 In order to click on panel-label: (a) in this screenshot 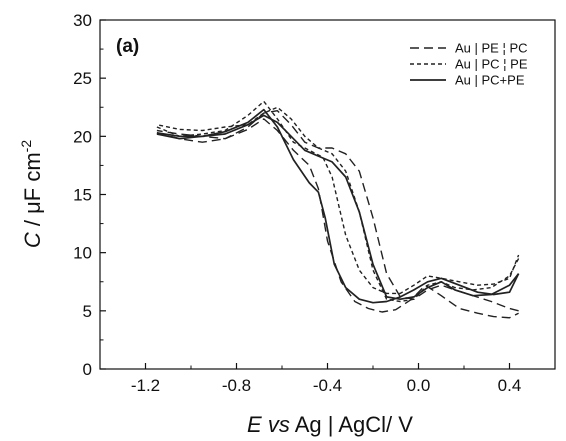, I will do `click(127, 46)`.